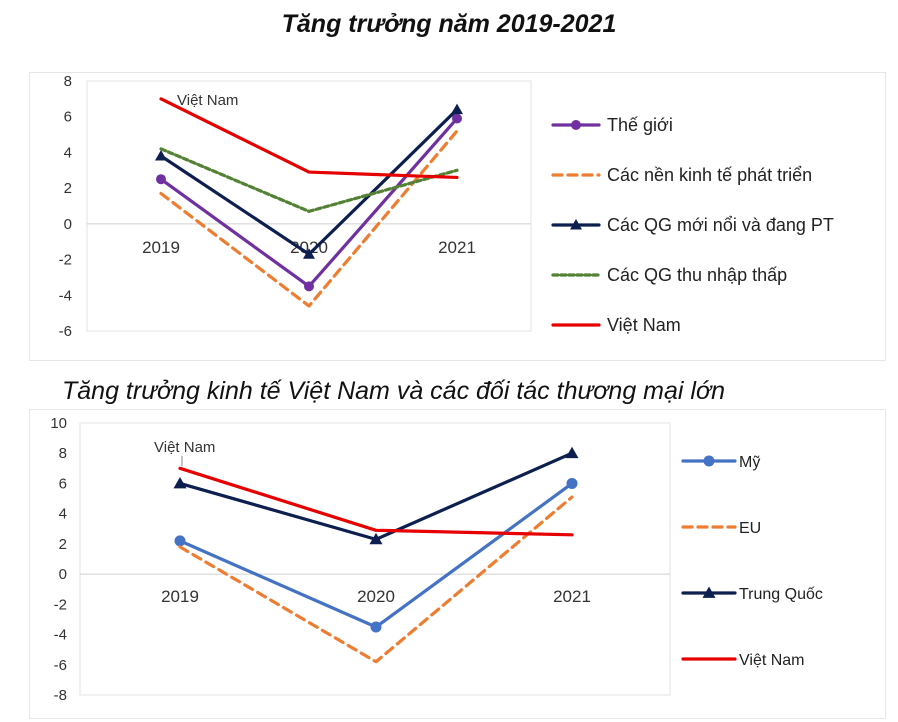 The image size is (898, 722). What do you see at coordinates (63, 453) in the screenshot?
I see `chart-2-y-tick-label: 8` at bounding box center [63, 453].